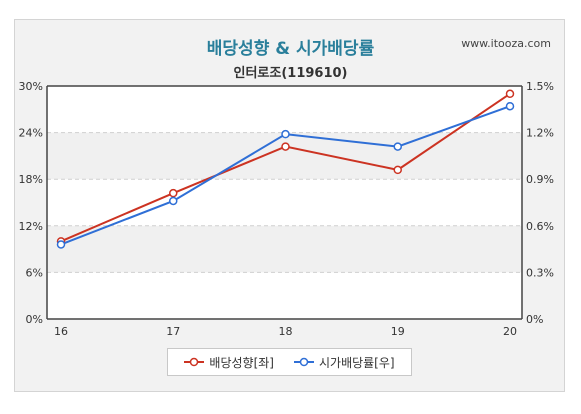 Image resolution: width=581 pixels, height=414 pixels. What do you see at coordinates (290, 73) in the screenshot?
I see `chart-subtitle: 인터로조(119610)` at bounding box center [290, 73].